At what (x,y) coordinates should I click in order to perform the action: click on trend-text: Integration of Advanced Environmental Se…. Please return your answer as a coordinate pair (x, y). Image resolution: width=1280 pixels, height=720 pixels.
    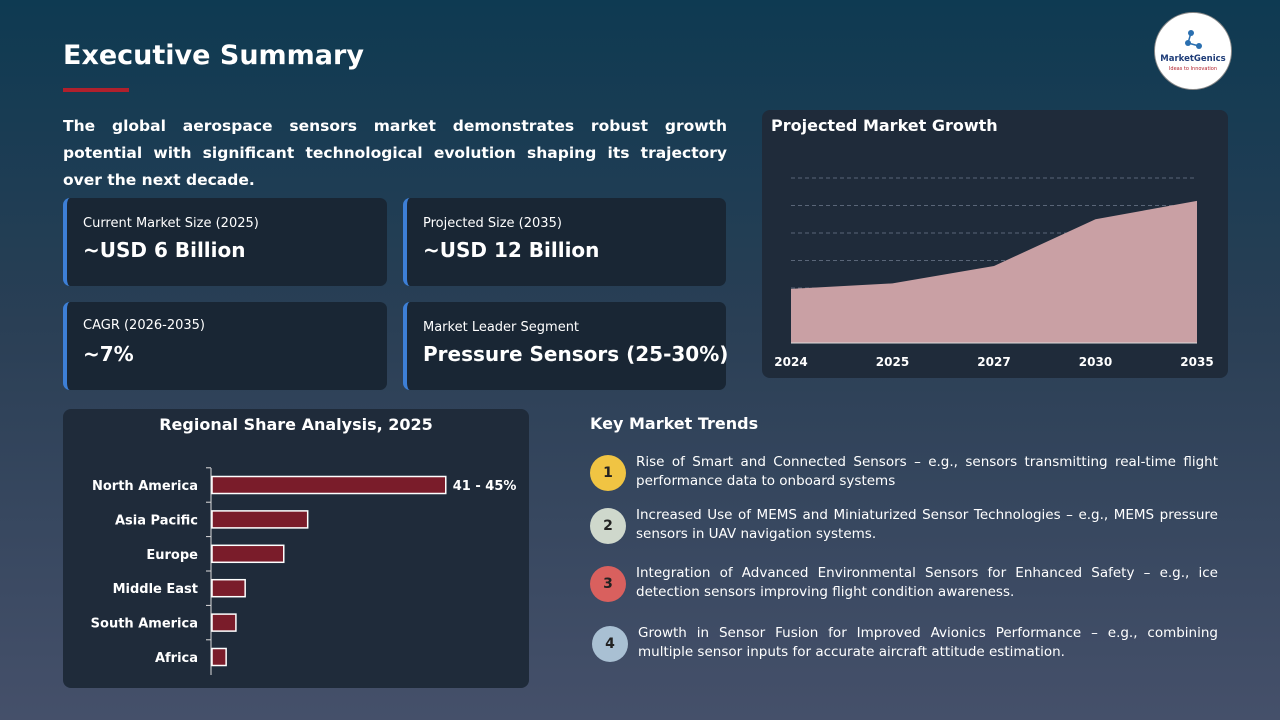
    Looking at the image, I should click on (927, 582).